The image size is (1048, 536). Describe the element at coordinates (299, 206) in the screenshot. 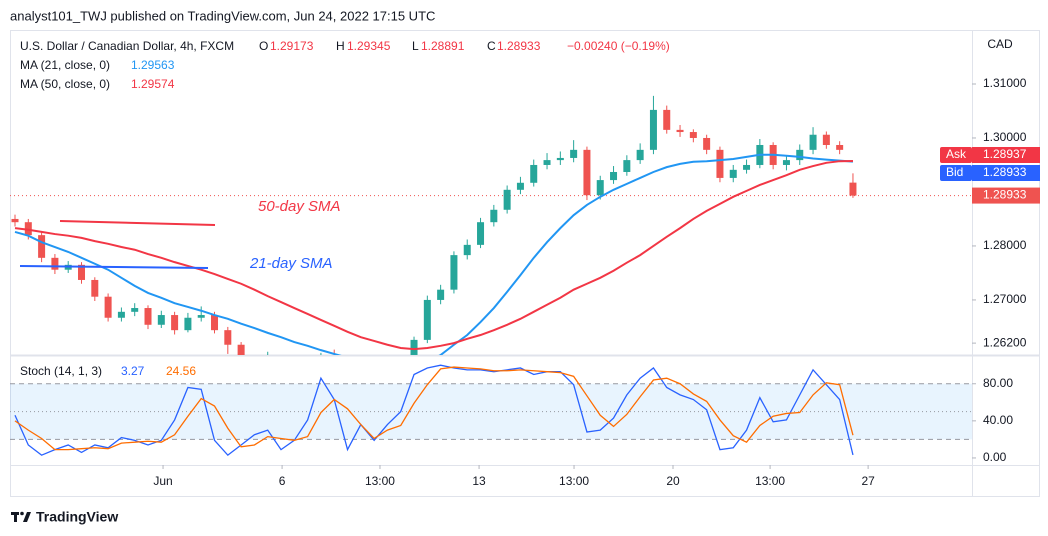

I see `annotation: 50-day SMA` at that location.